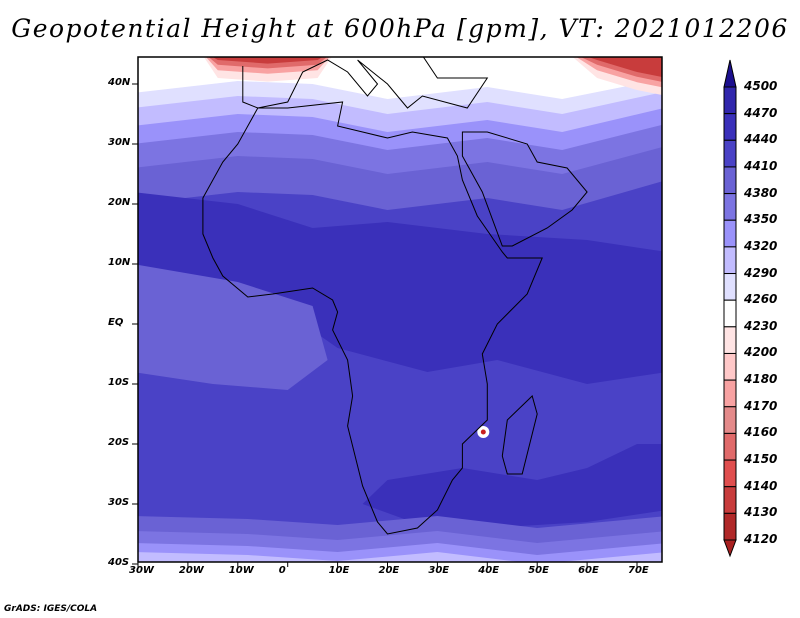  What do you see at coordinates (119, 82) in the screenshot?
I see `lat-label: 40N` at bounding box center [119, 82].